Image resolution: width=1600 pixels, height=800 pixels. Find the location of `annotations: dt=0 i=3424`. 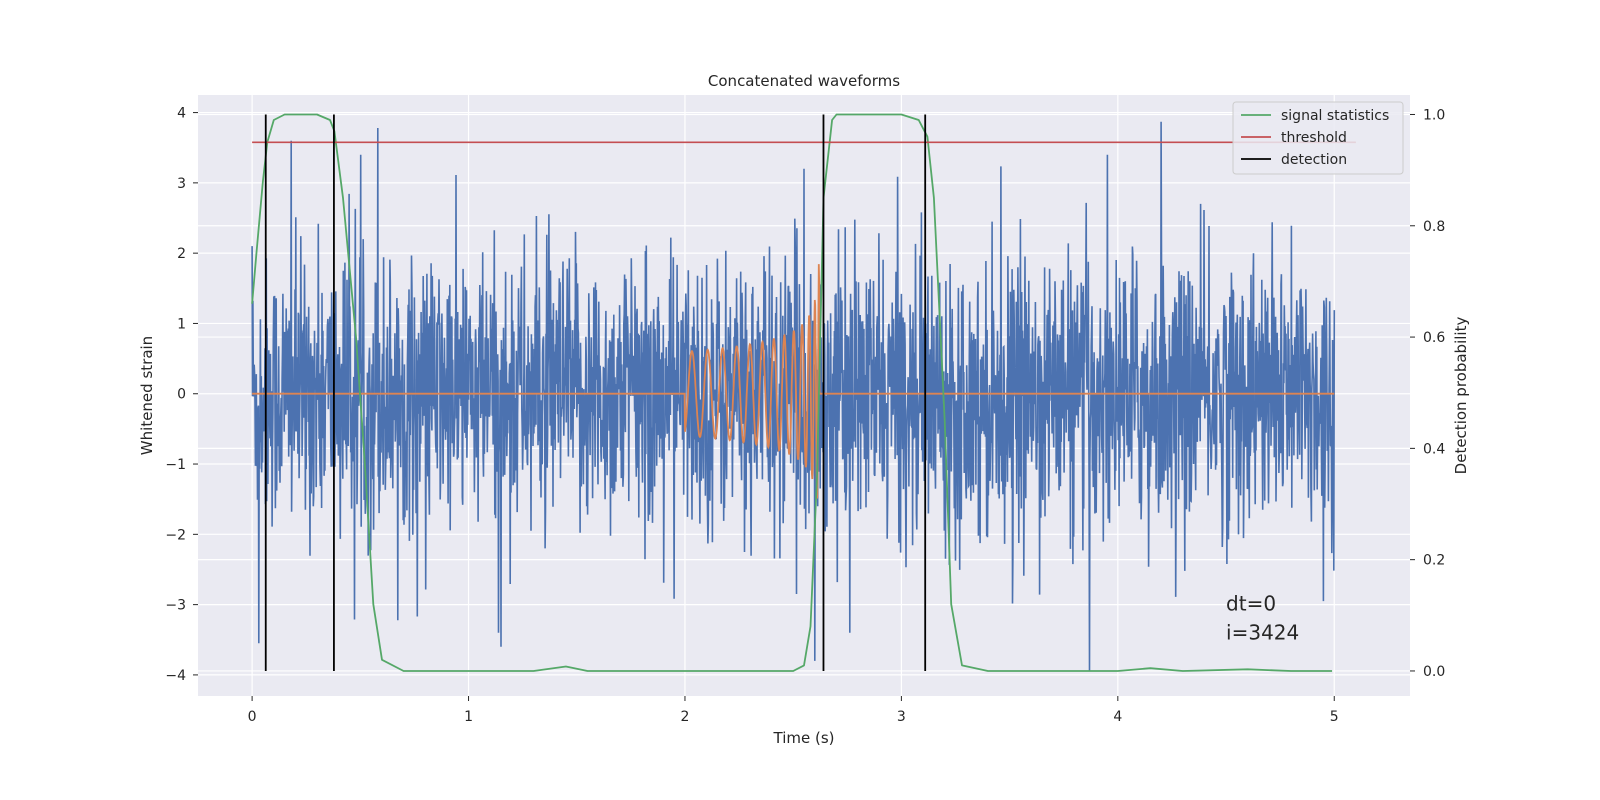

annotations: dt=0 i=3424 is located at coordinates (1262, 618).